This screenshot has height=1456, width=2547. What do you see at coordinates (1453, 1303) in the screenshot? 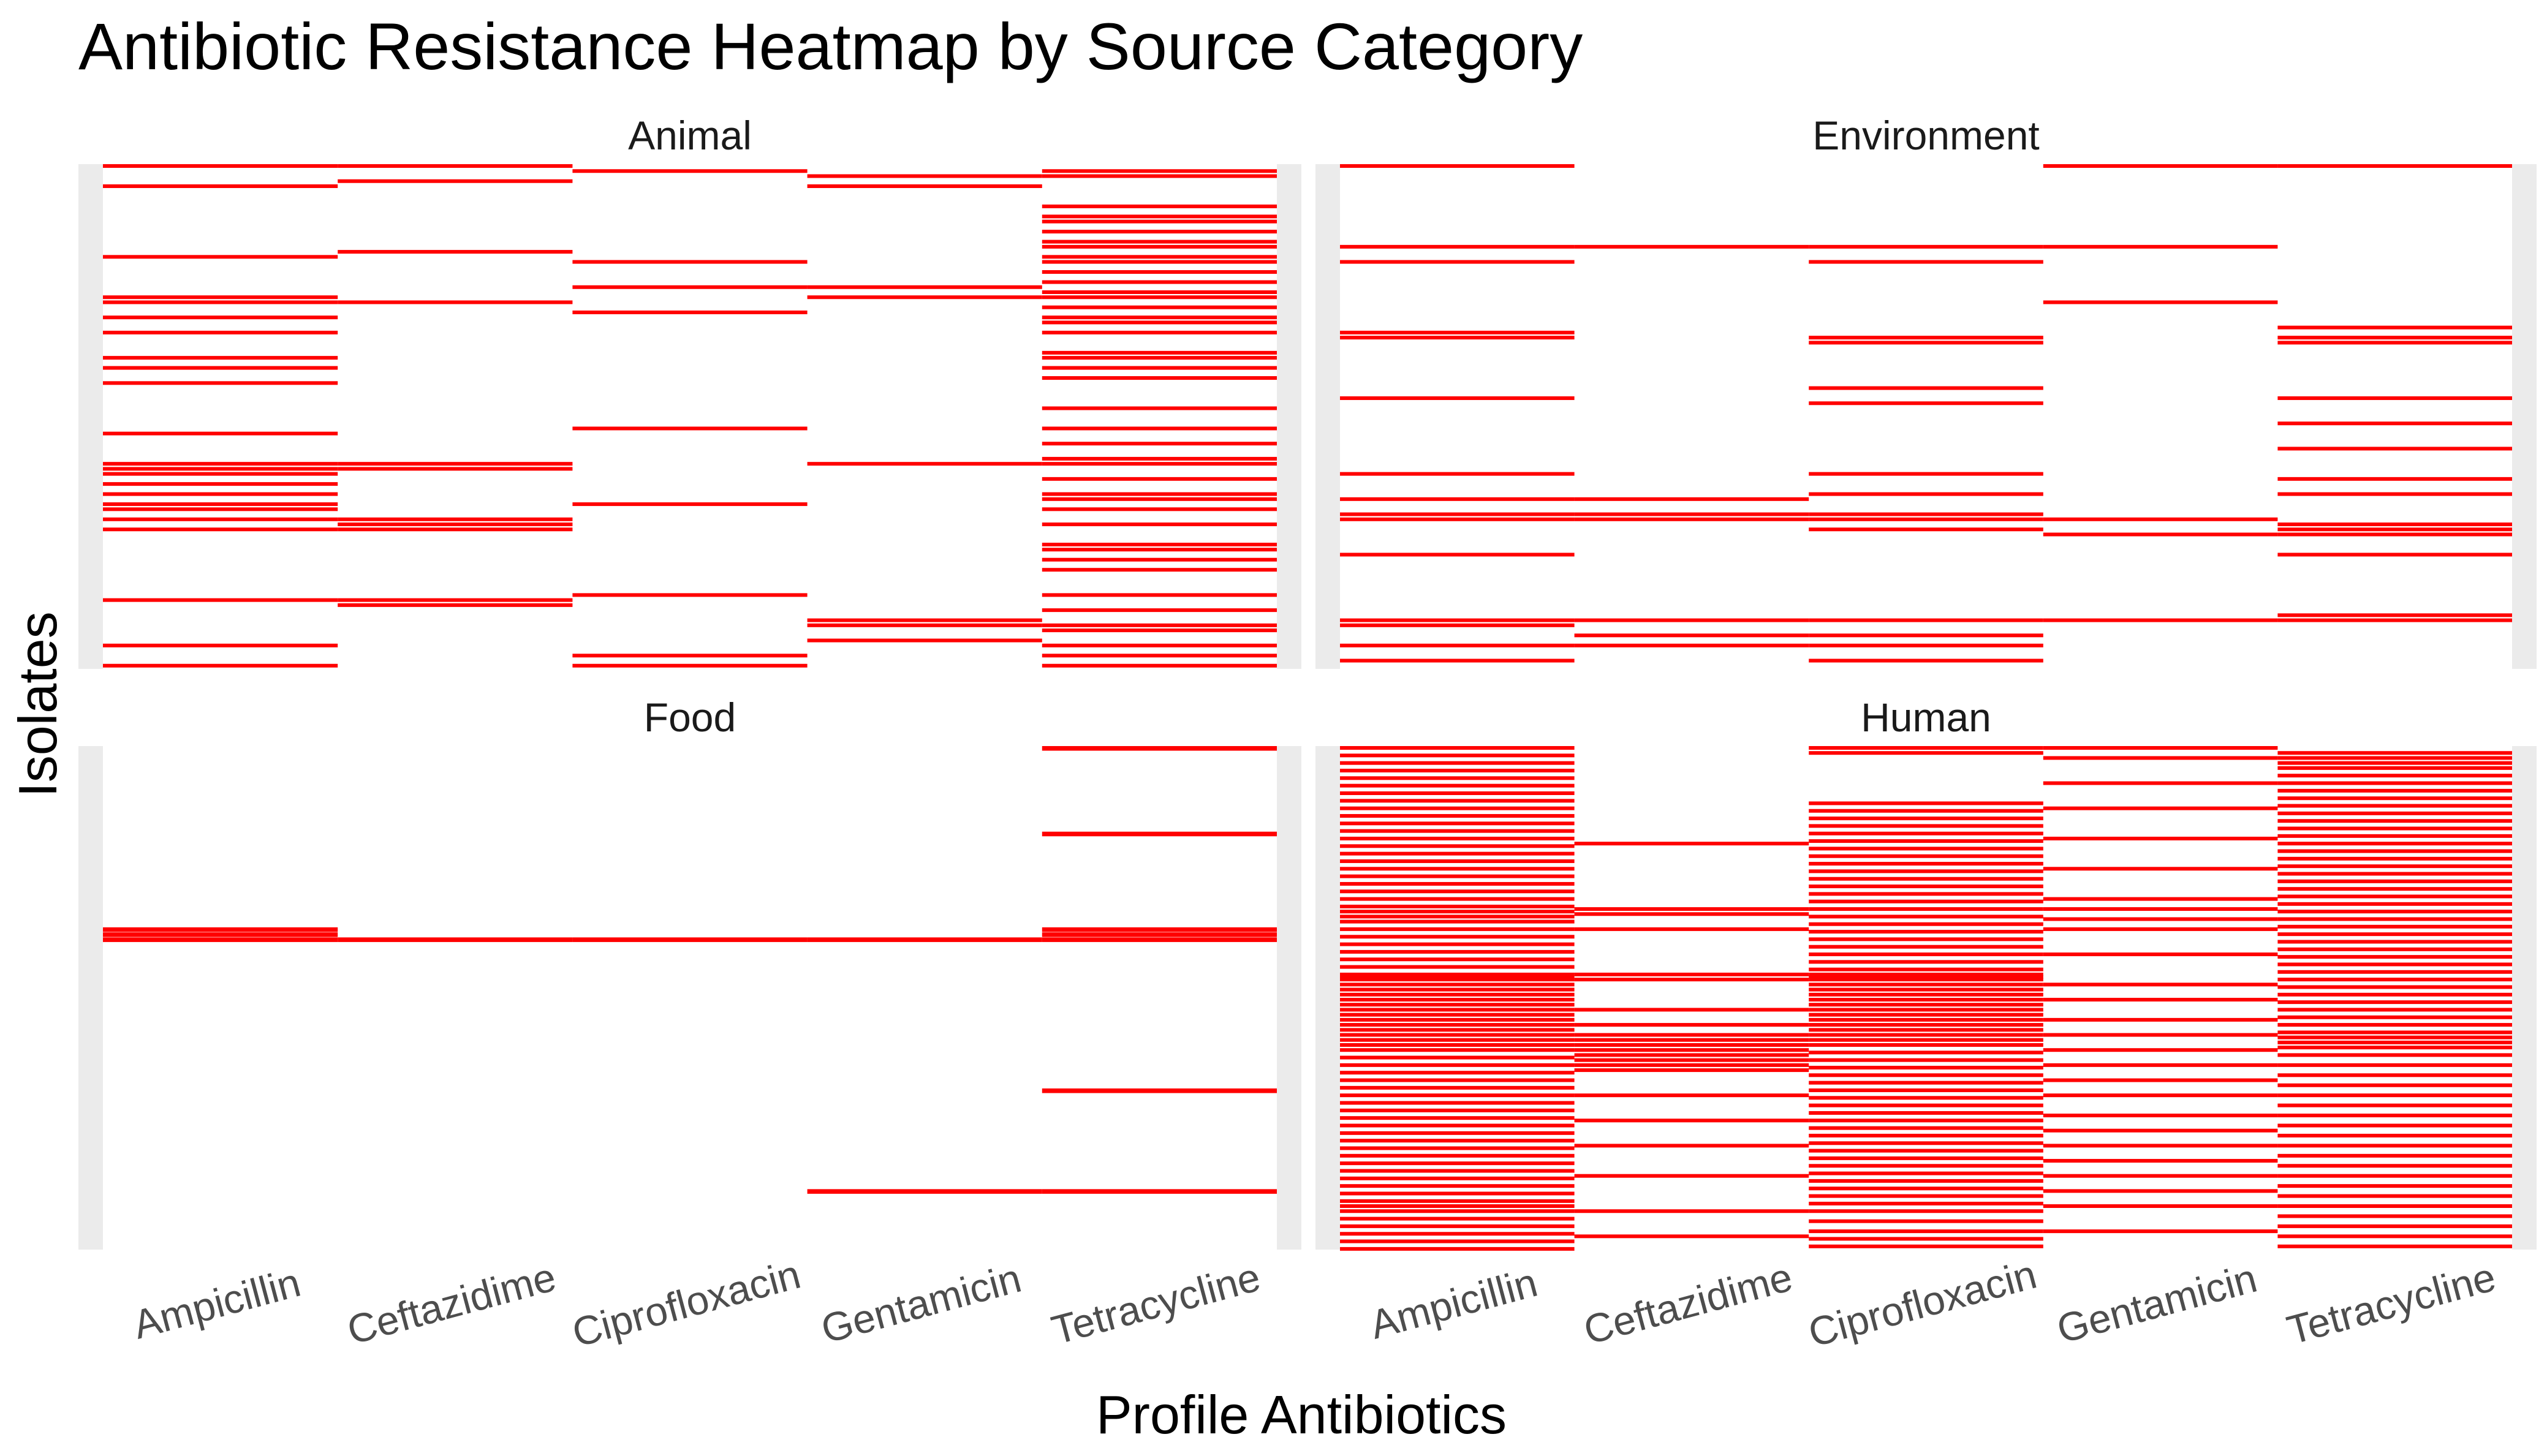
I see `x-tick-ampicillin-human: Ampicillin` at bounding box center [1453, 1303].